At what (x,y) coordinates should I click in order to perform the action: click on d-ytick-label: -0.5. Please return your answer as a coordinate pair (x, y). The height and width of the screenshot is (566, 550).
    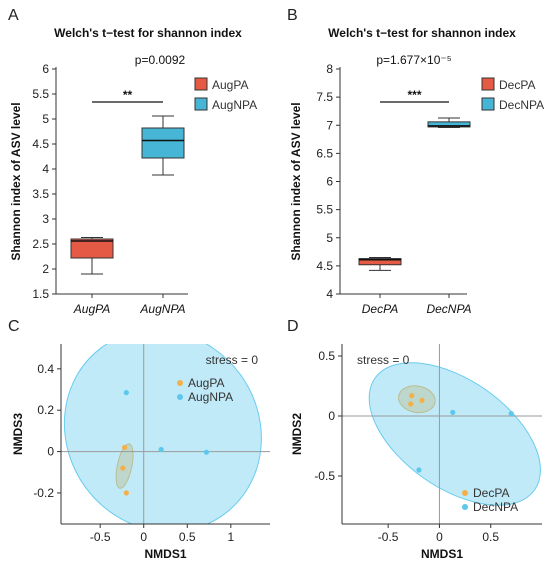
    Looking at the image, I should click on (324, 476).